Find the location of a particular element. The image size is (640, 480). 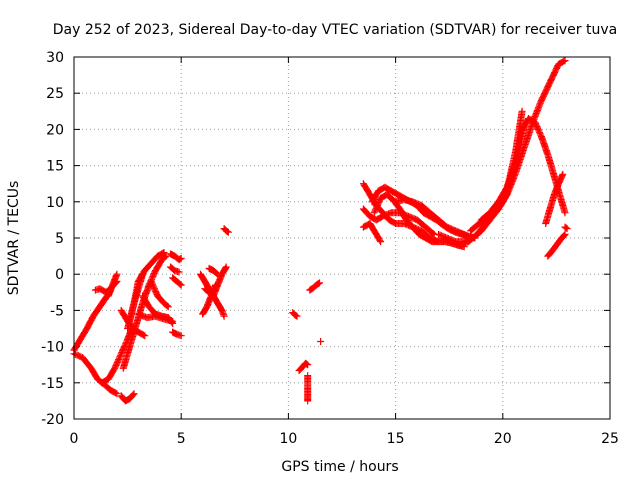

y-tick-label: 10 is located at coordinates (55, 203).